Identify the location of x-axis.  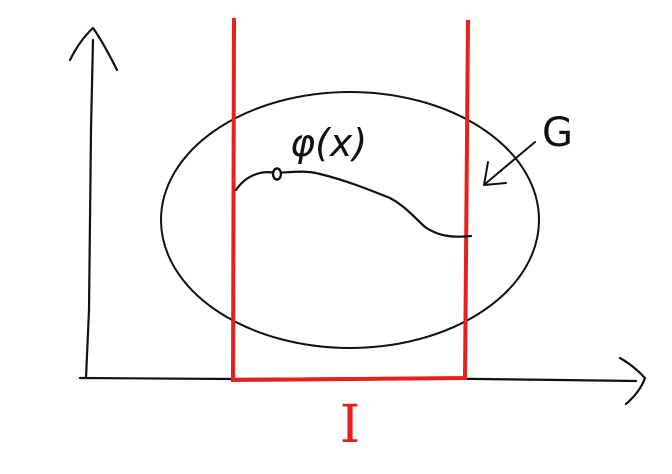
(362, 381).